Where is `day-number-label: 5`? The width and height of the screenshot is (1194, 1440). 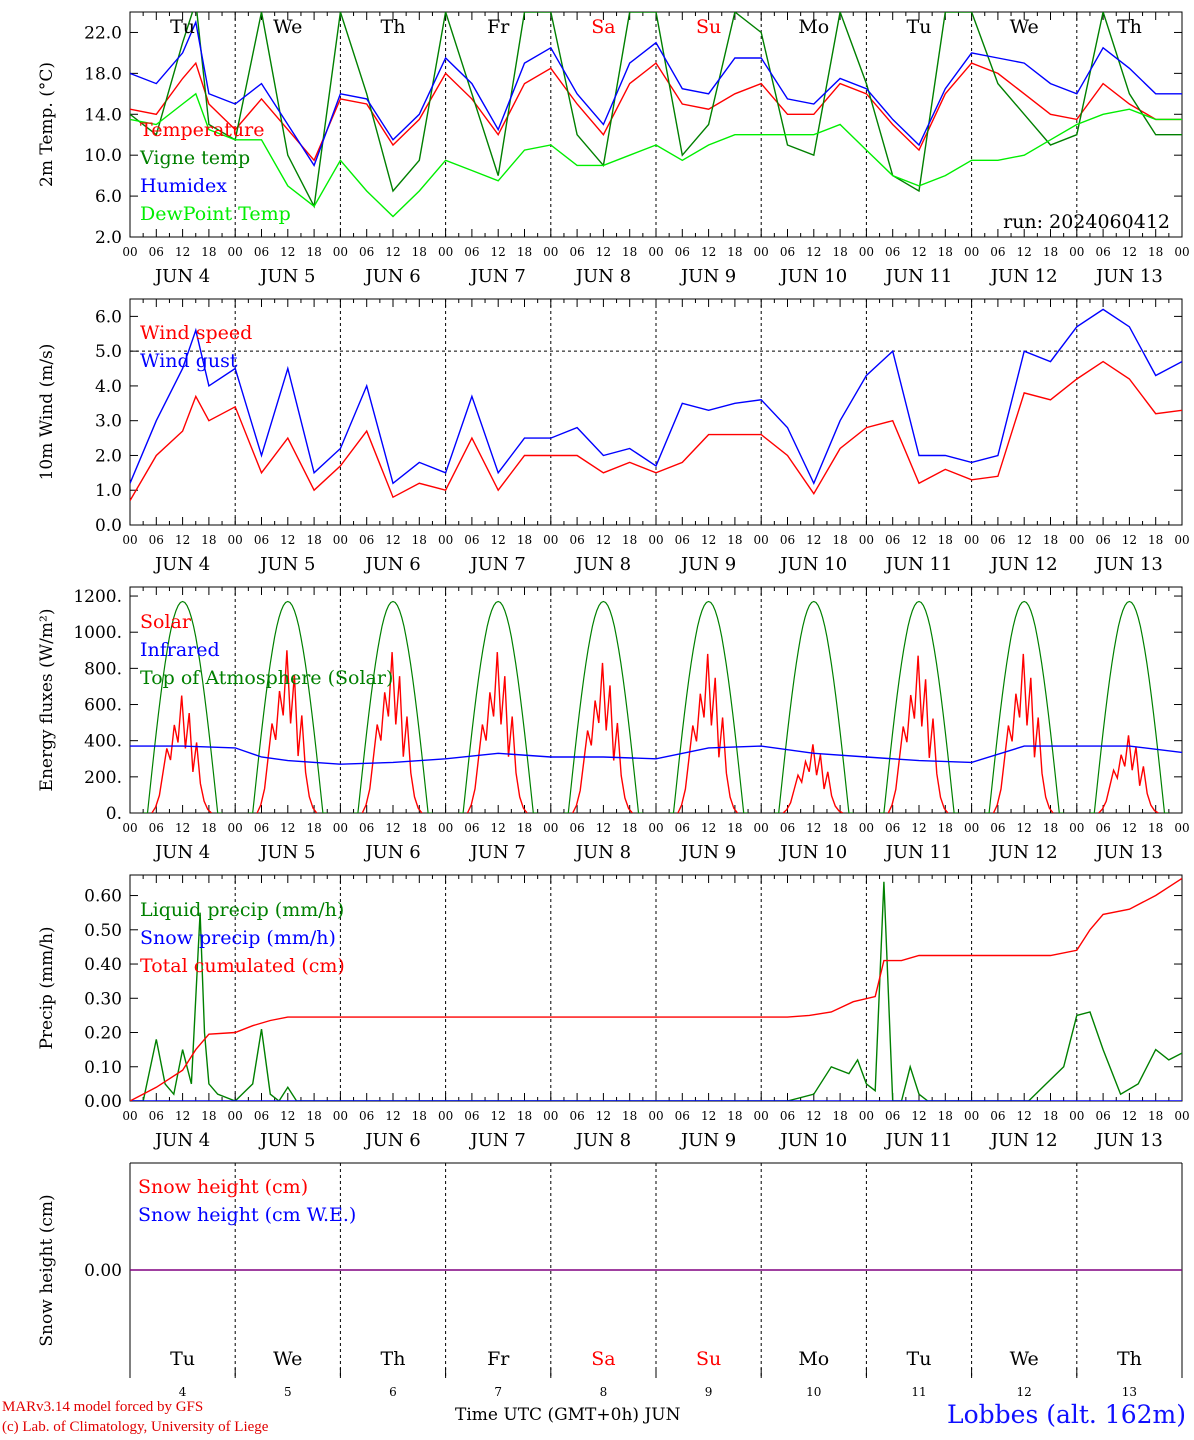
day-number-label: 5 is located at coordinates (288, 1392).